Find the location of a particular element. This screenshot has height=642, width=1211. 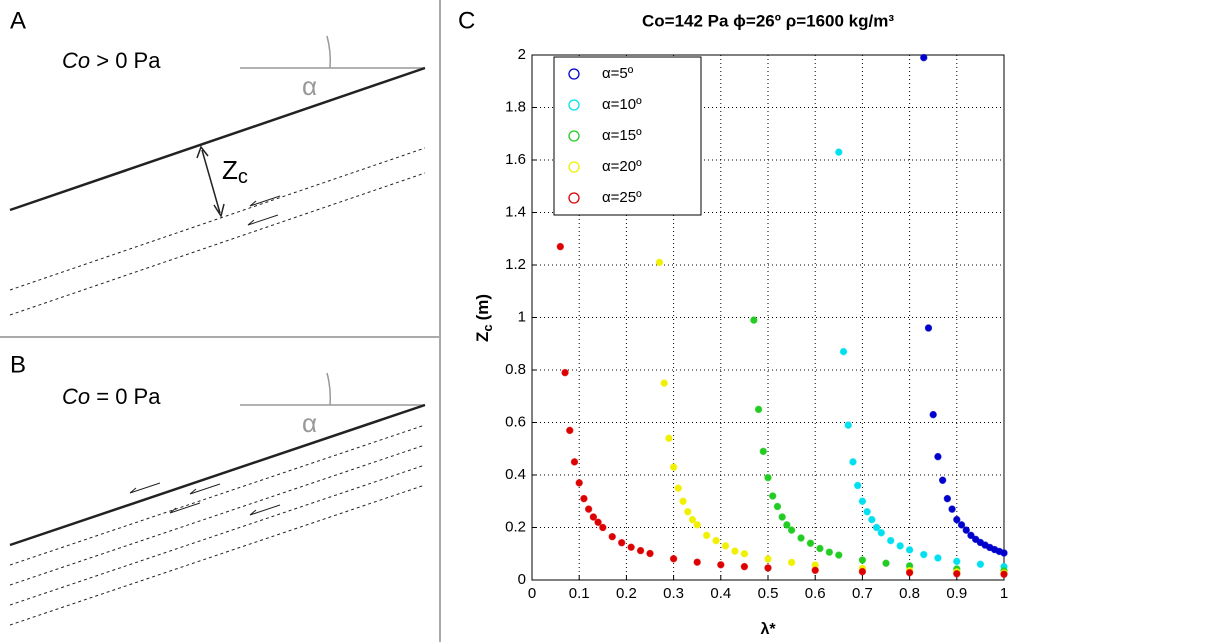

x-axis-label: λ* is located at coordinates (768, 629).